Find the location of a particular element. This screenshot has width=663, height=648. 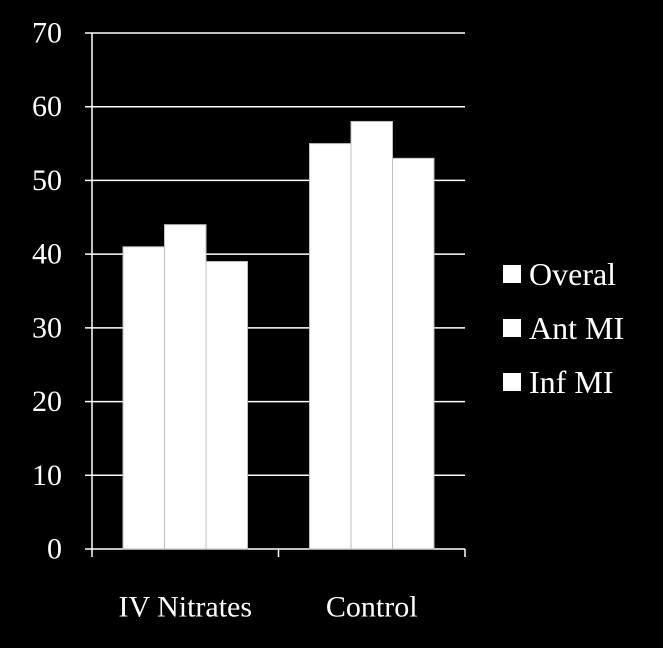

y-tick-label: 40 is located at coordinates (47, 254).